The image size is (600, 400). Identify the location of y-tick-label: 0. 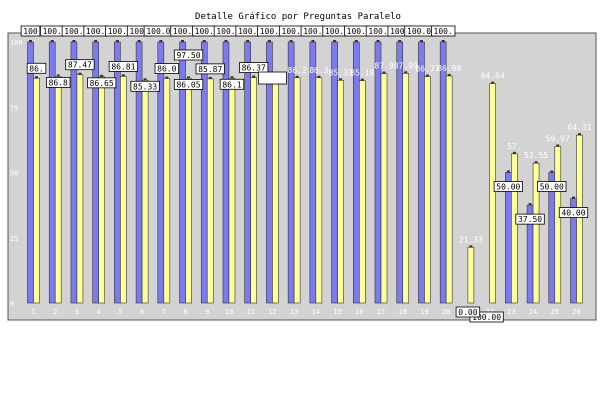
(12, 304).